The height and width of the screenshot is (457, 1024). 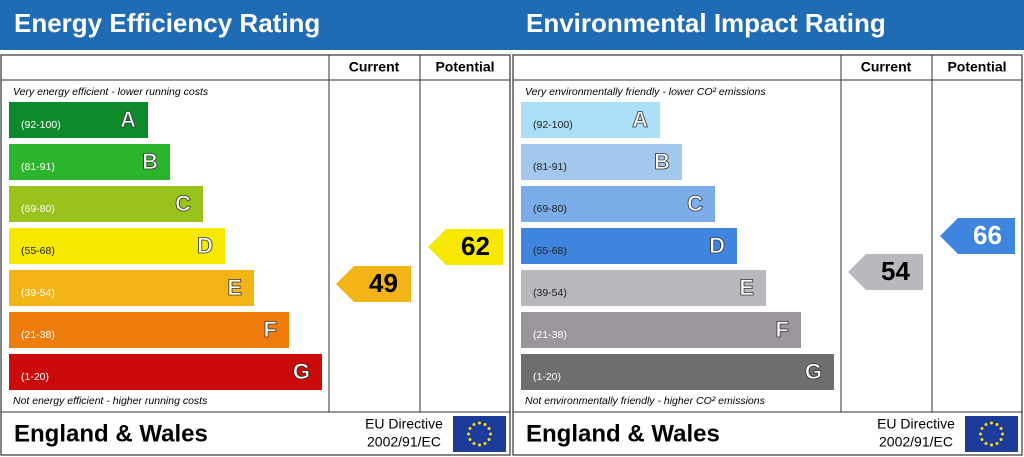 What do you see at coordinates (475, 246) in the screenshot?
I see `potential-value: 62` at bounding box center [475, 246].